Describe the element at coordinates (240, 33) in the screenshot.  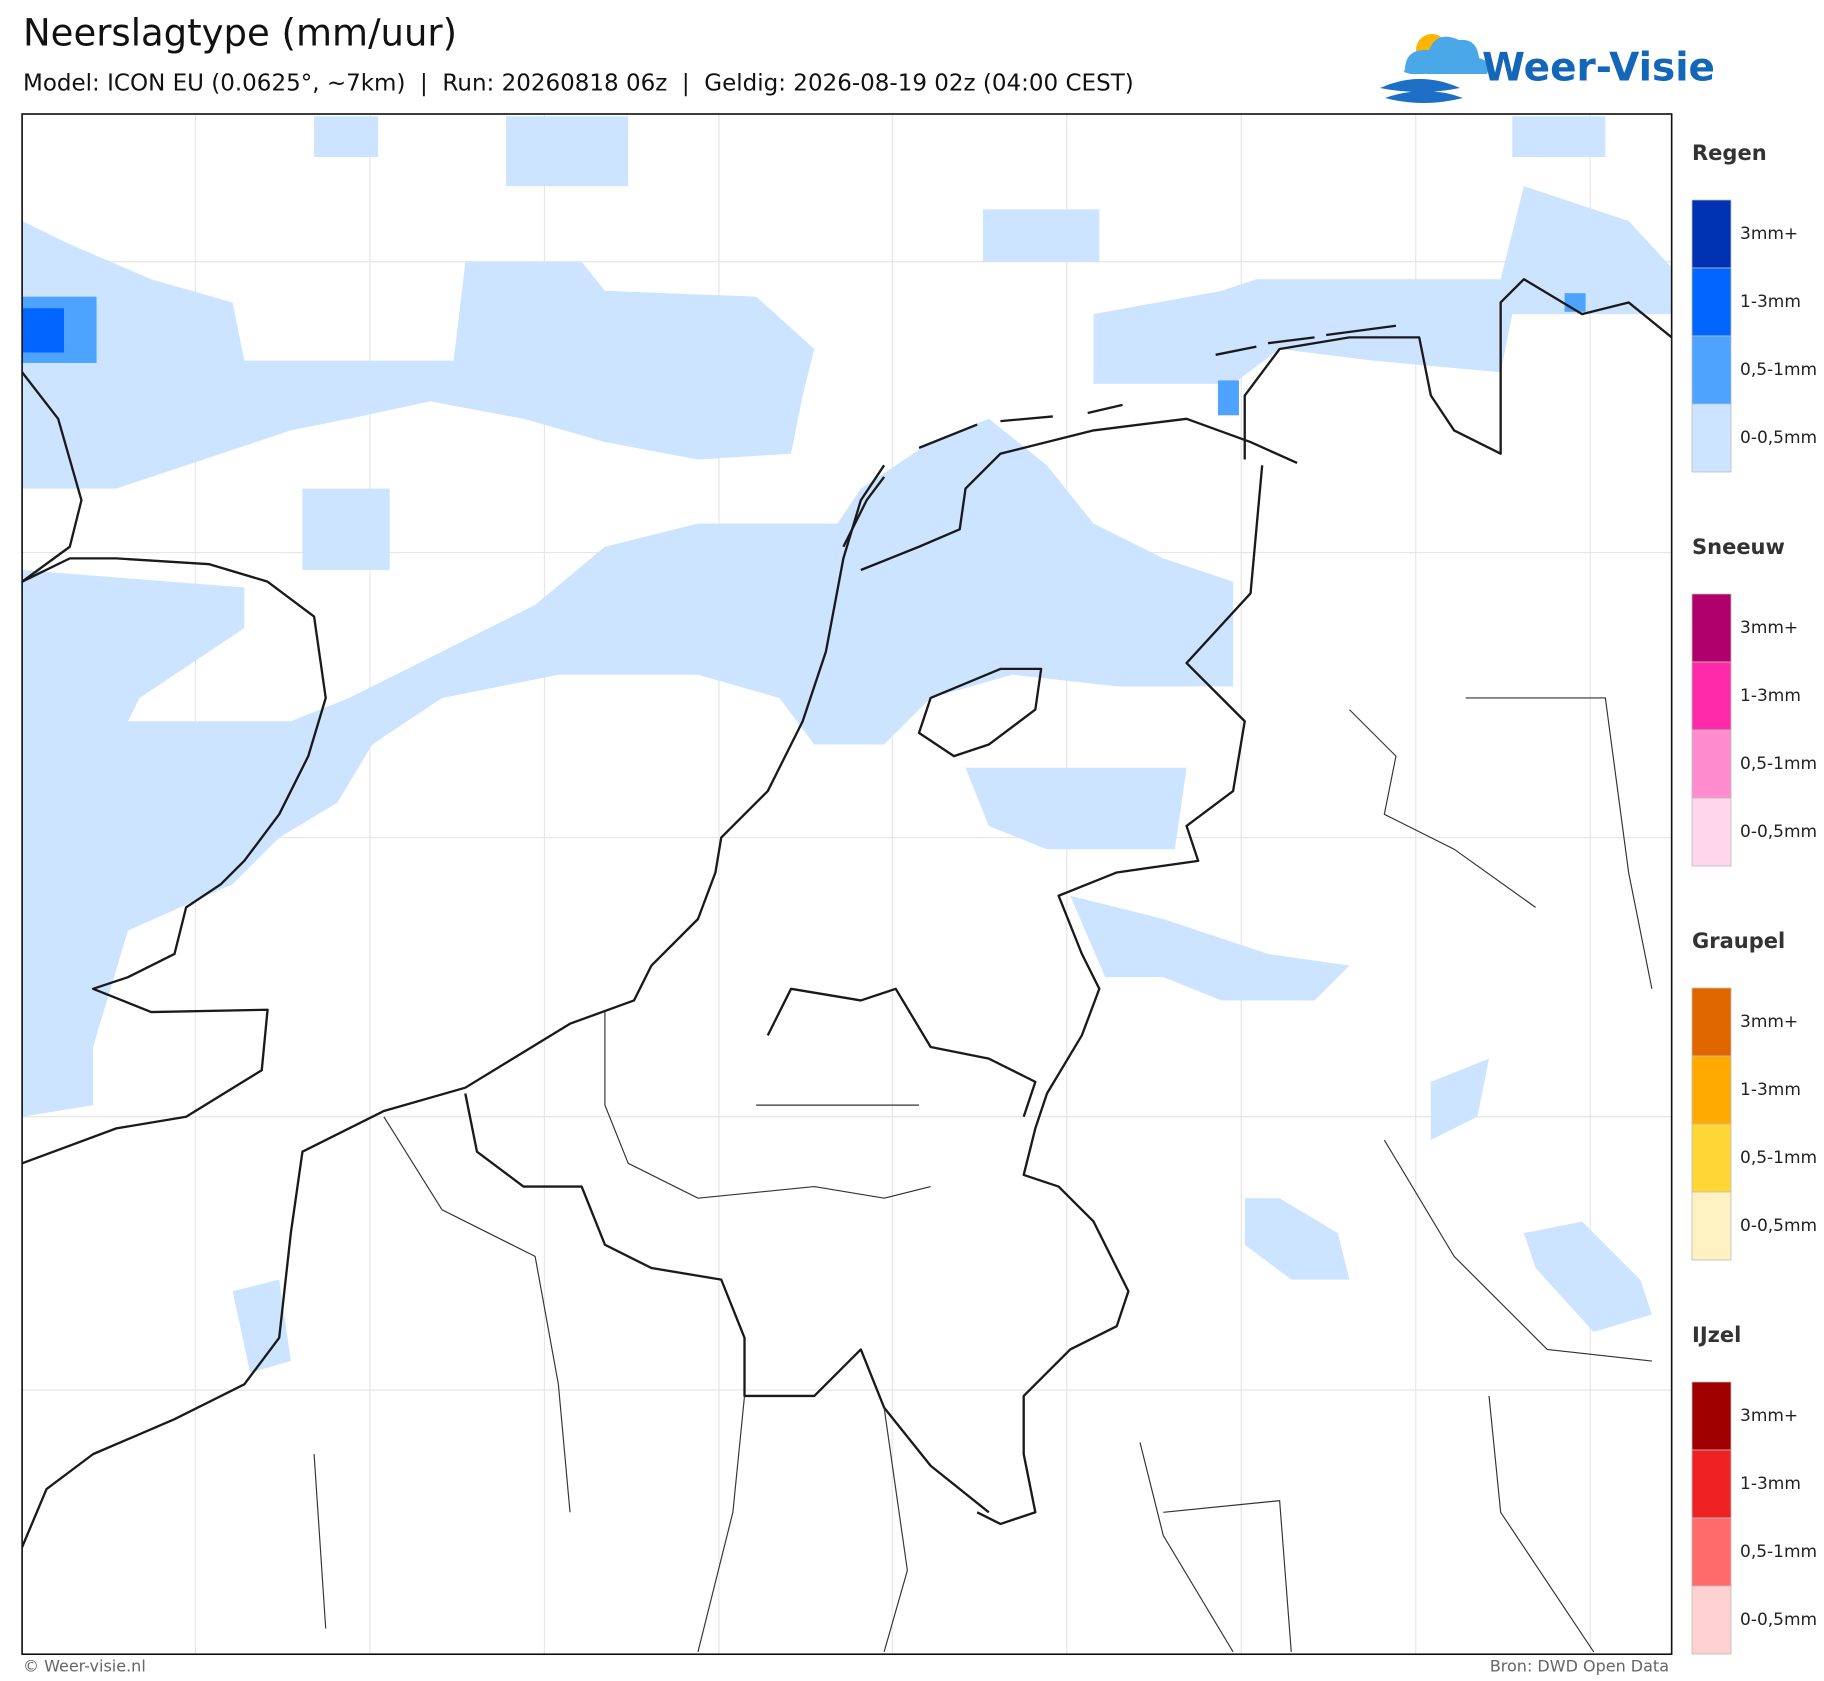
I see `title: Neerslagtype (mm/uur)` at that location.